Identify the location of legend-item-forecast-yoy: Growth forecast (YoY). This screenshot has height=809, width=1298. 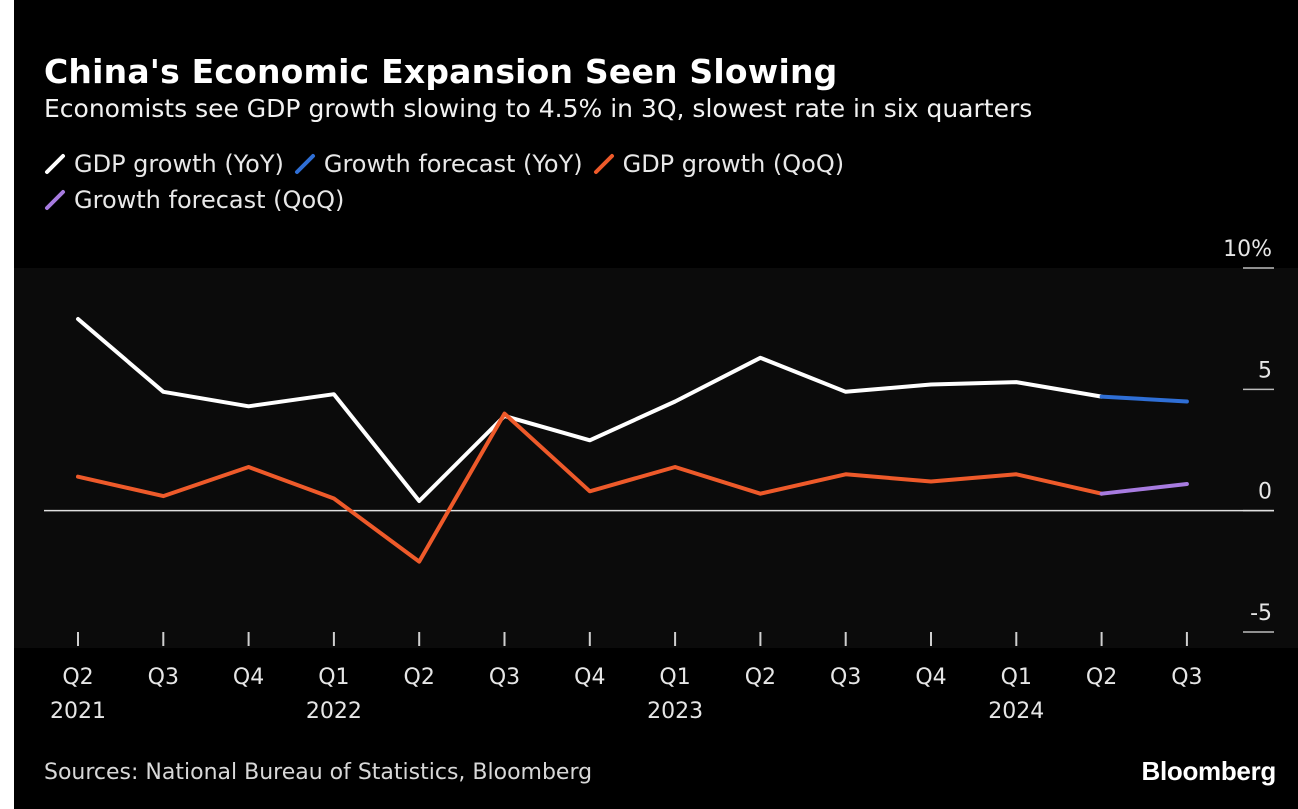
(438, 164).